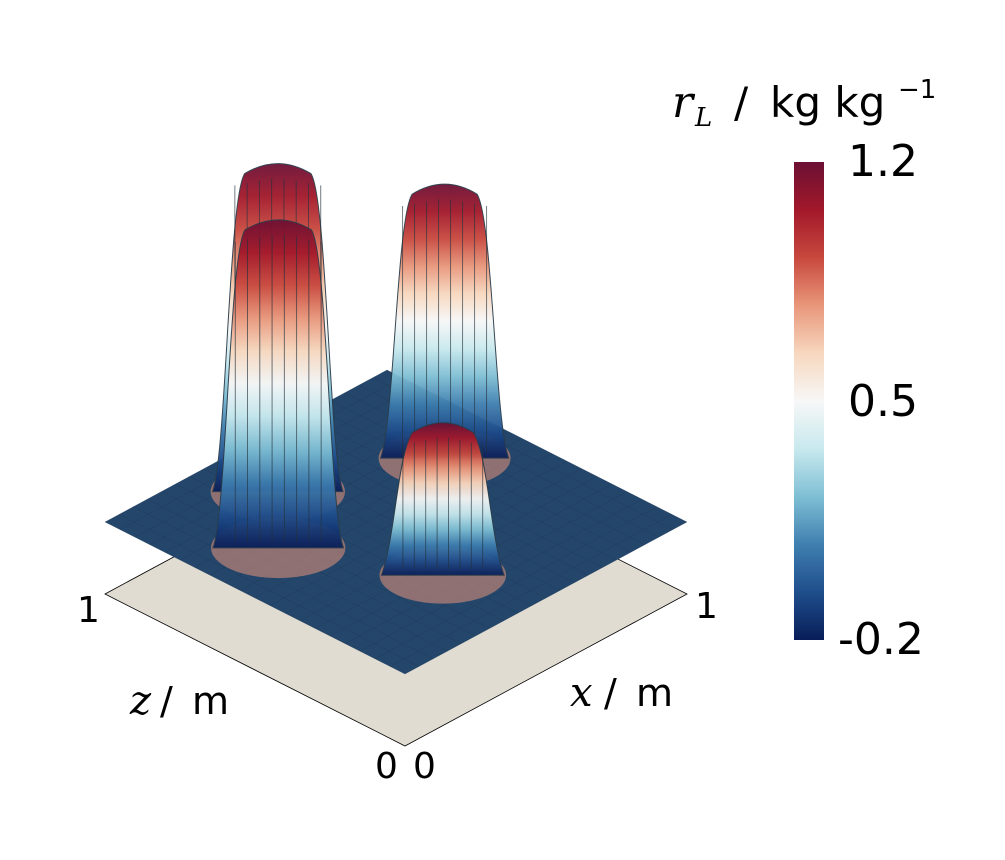 The width and height of the screenshot is (1005, 860). What do you see at coordinates (424, 766) in the screenshot?
I see `x-tick-min: 0` at bounding box center [424, 766].